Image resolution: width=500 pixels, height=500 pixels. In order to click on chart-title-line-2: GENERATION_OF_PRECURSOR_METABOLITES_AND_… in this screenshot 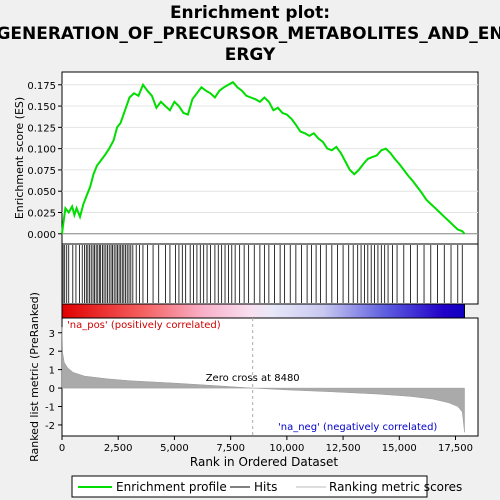, I will do `click(250, 34)`.